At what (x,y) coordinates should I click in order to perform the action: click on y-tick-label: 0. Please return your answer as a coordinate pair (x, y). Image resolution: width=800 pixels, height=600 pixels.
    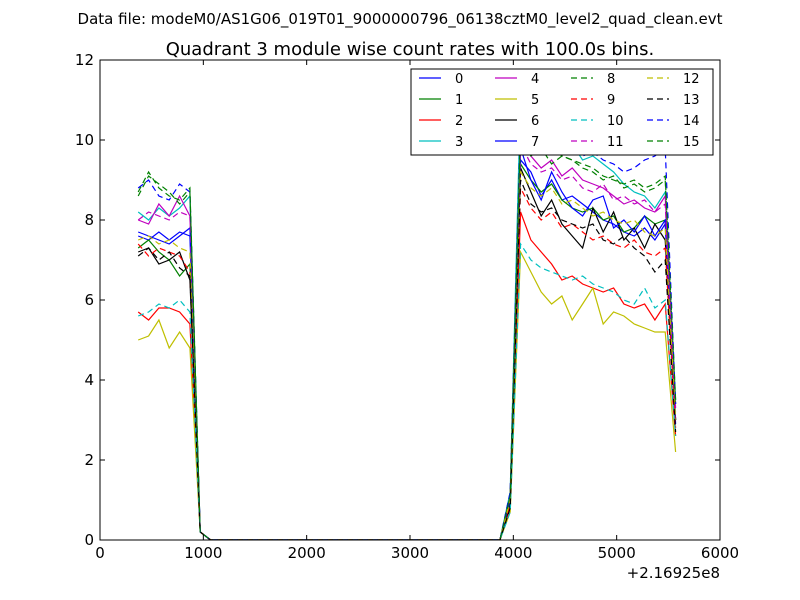
    Looking at the image, I should click on (89, 540).